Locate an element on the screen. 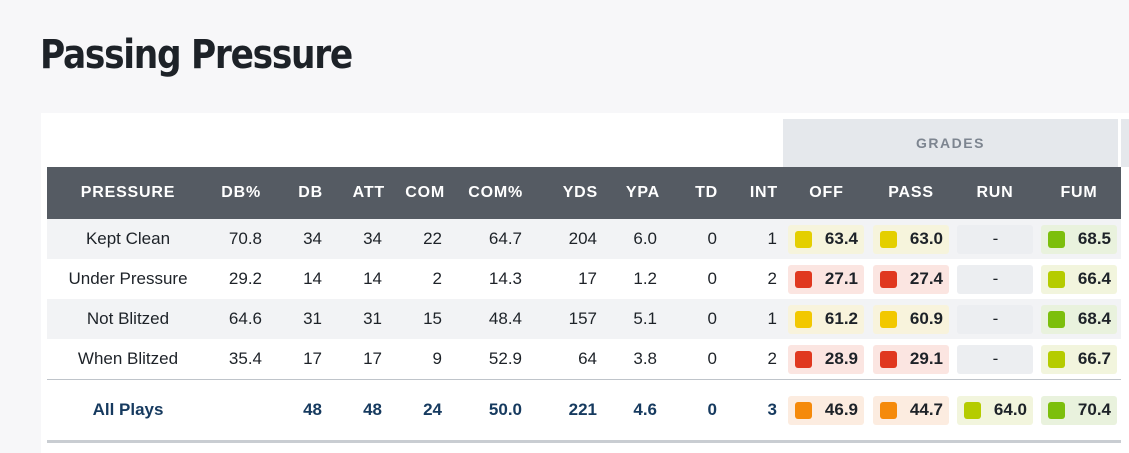  com-pct-cell: 48.4 is located at coordinates (489, 319).